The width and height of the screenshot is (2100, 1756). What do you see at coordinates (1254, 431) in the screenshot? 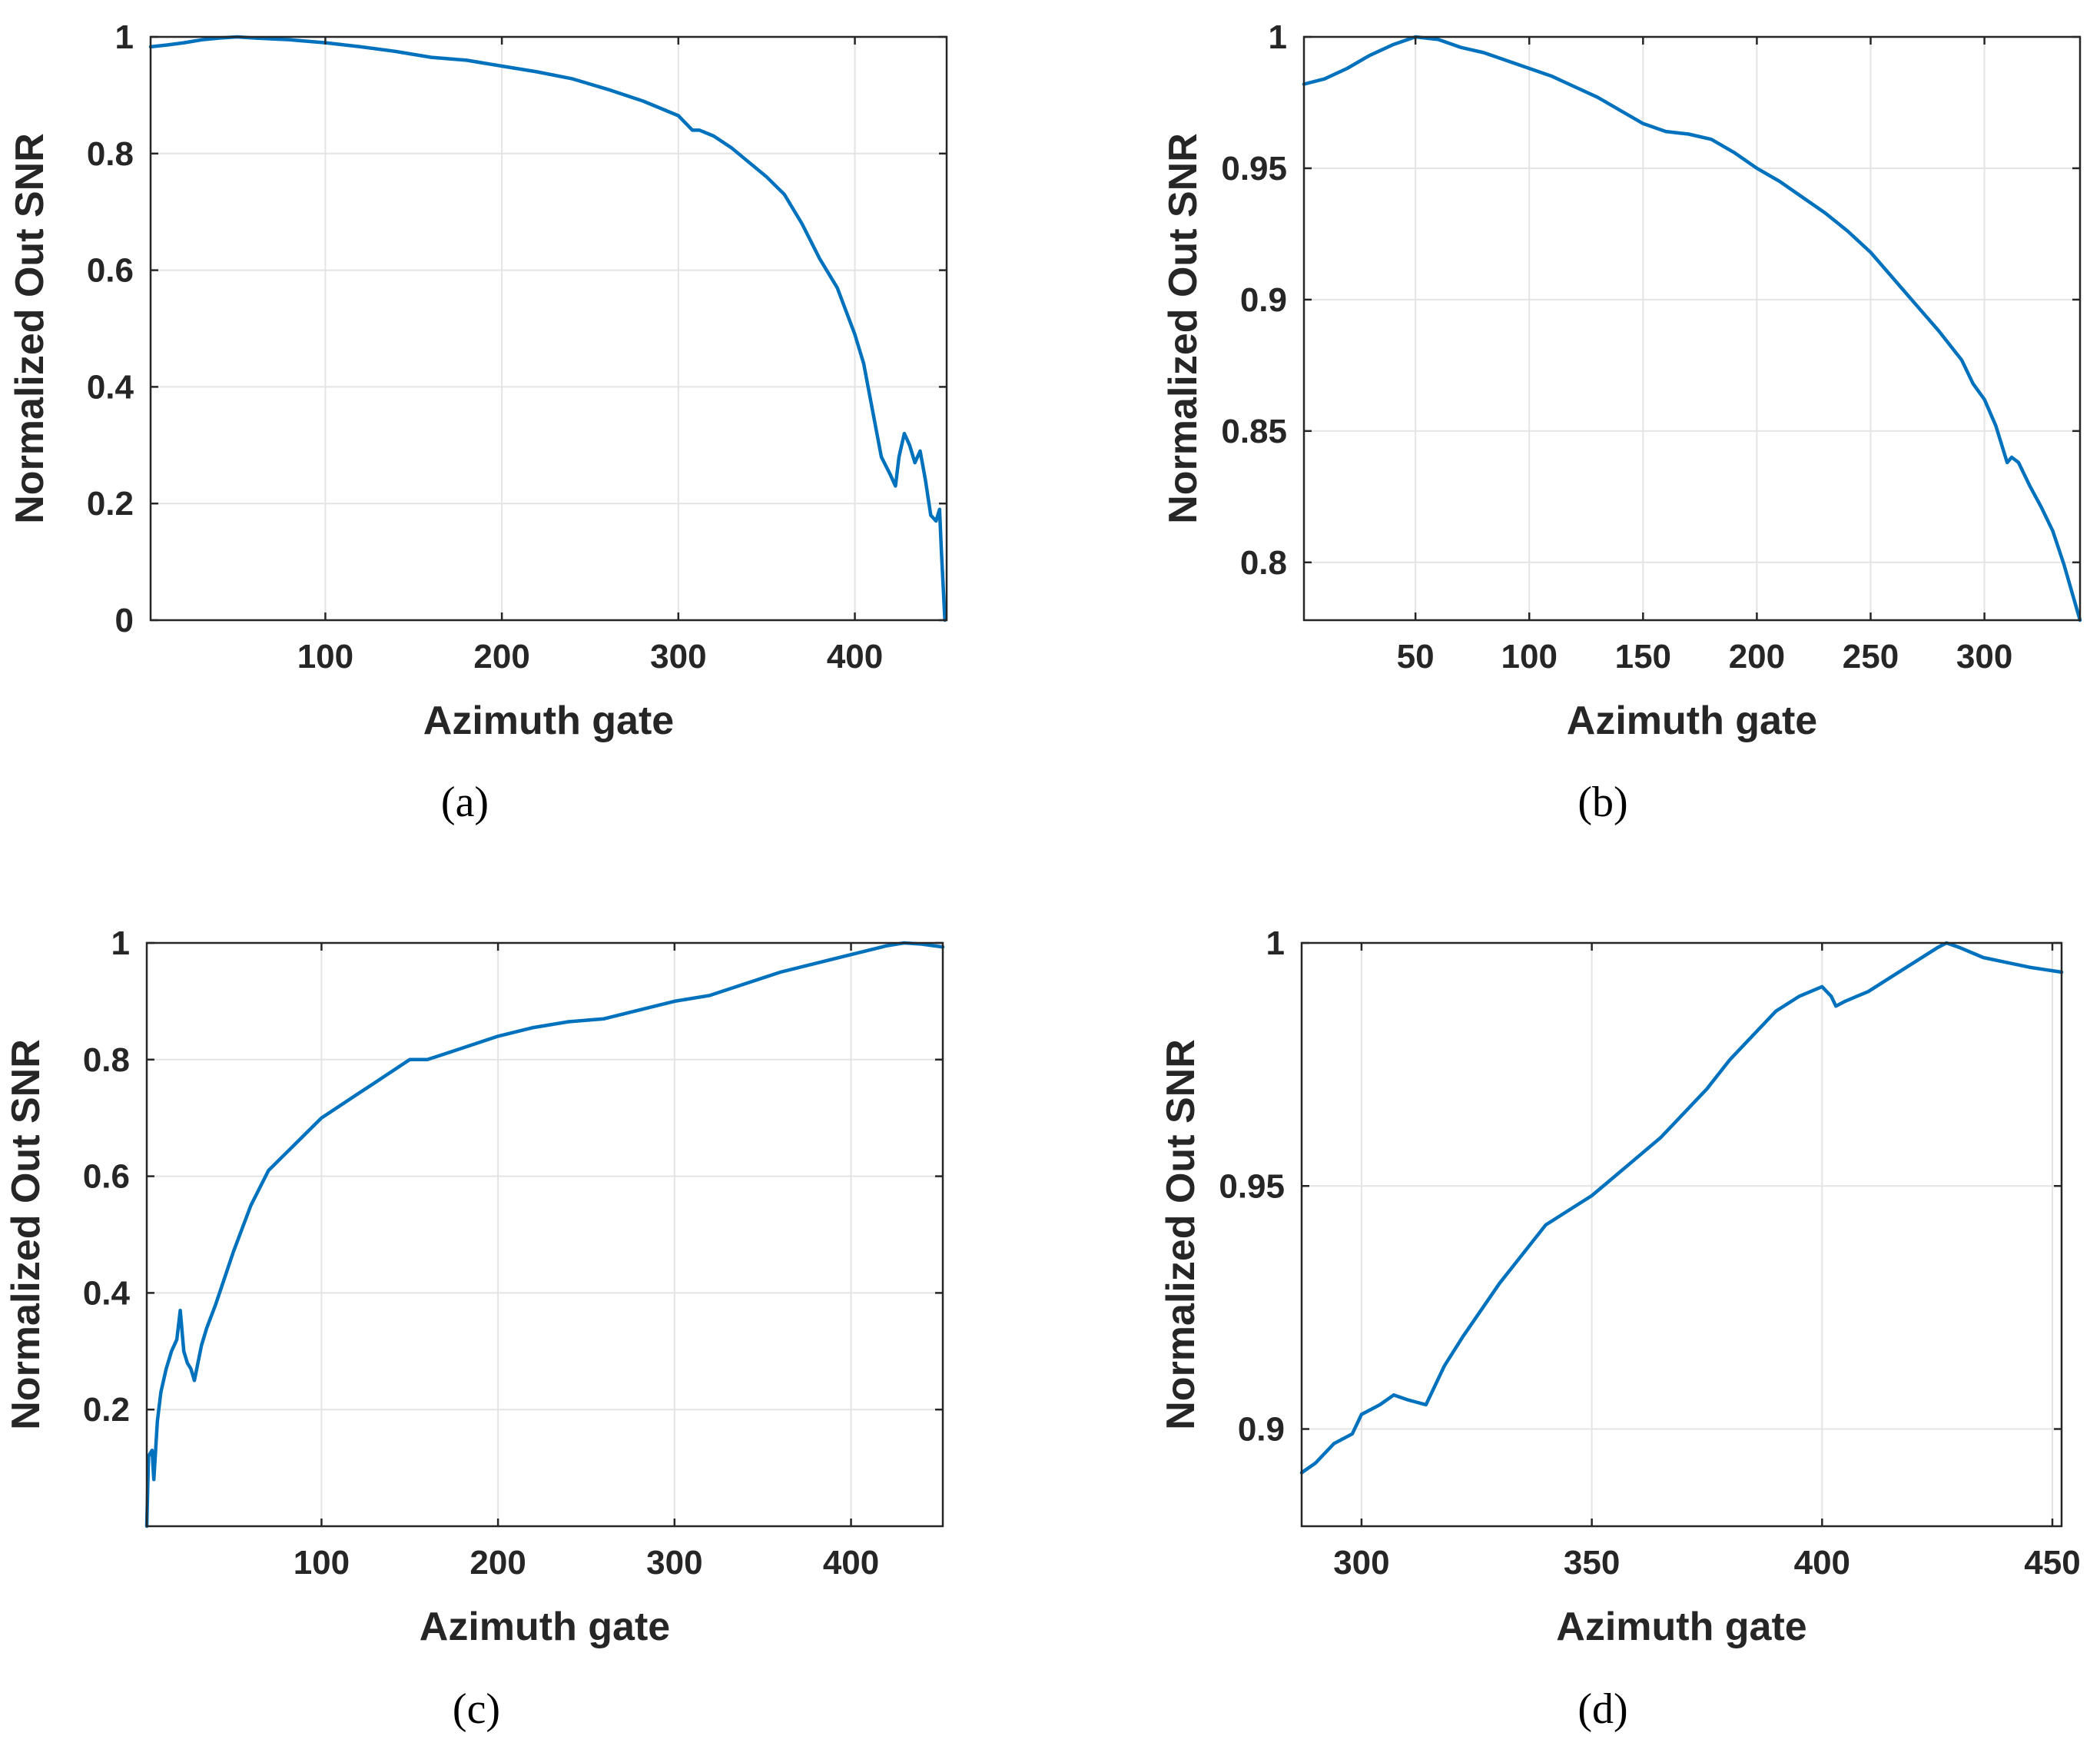
I see `y-tick-label: 0.85` at bounding box center [1254, 431].